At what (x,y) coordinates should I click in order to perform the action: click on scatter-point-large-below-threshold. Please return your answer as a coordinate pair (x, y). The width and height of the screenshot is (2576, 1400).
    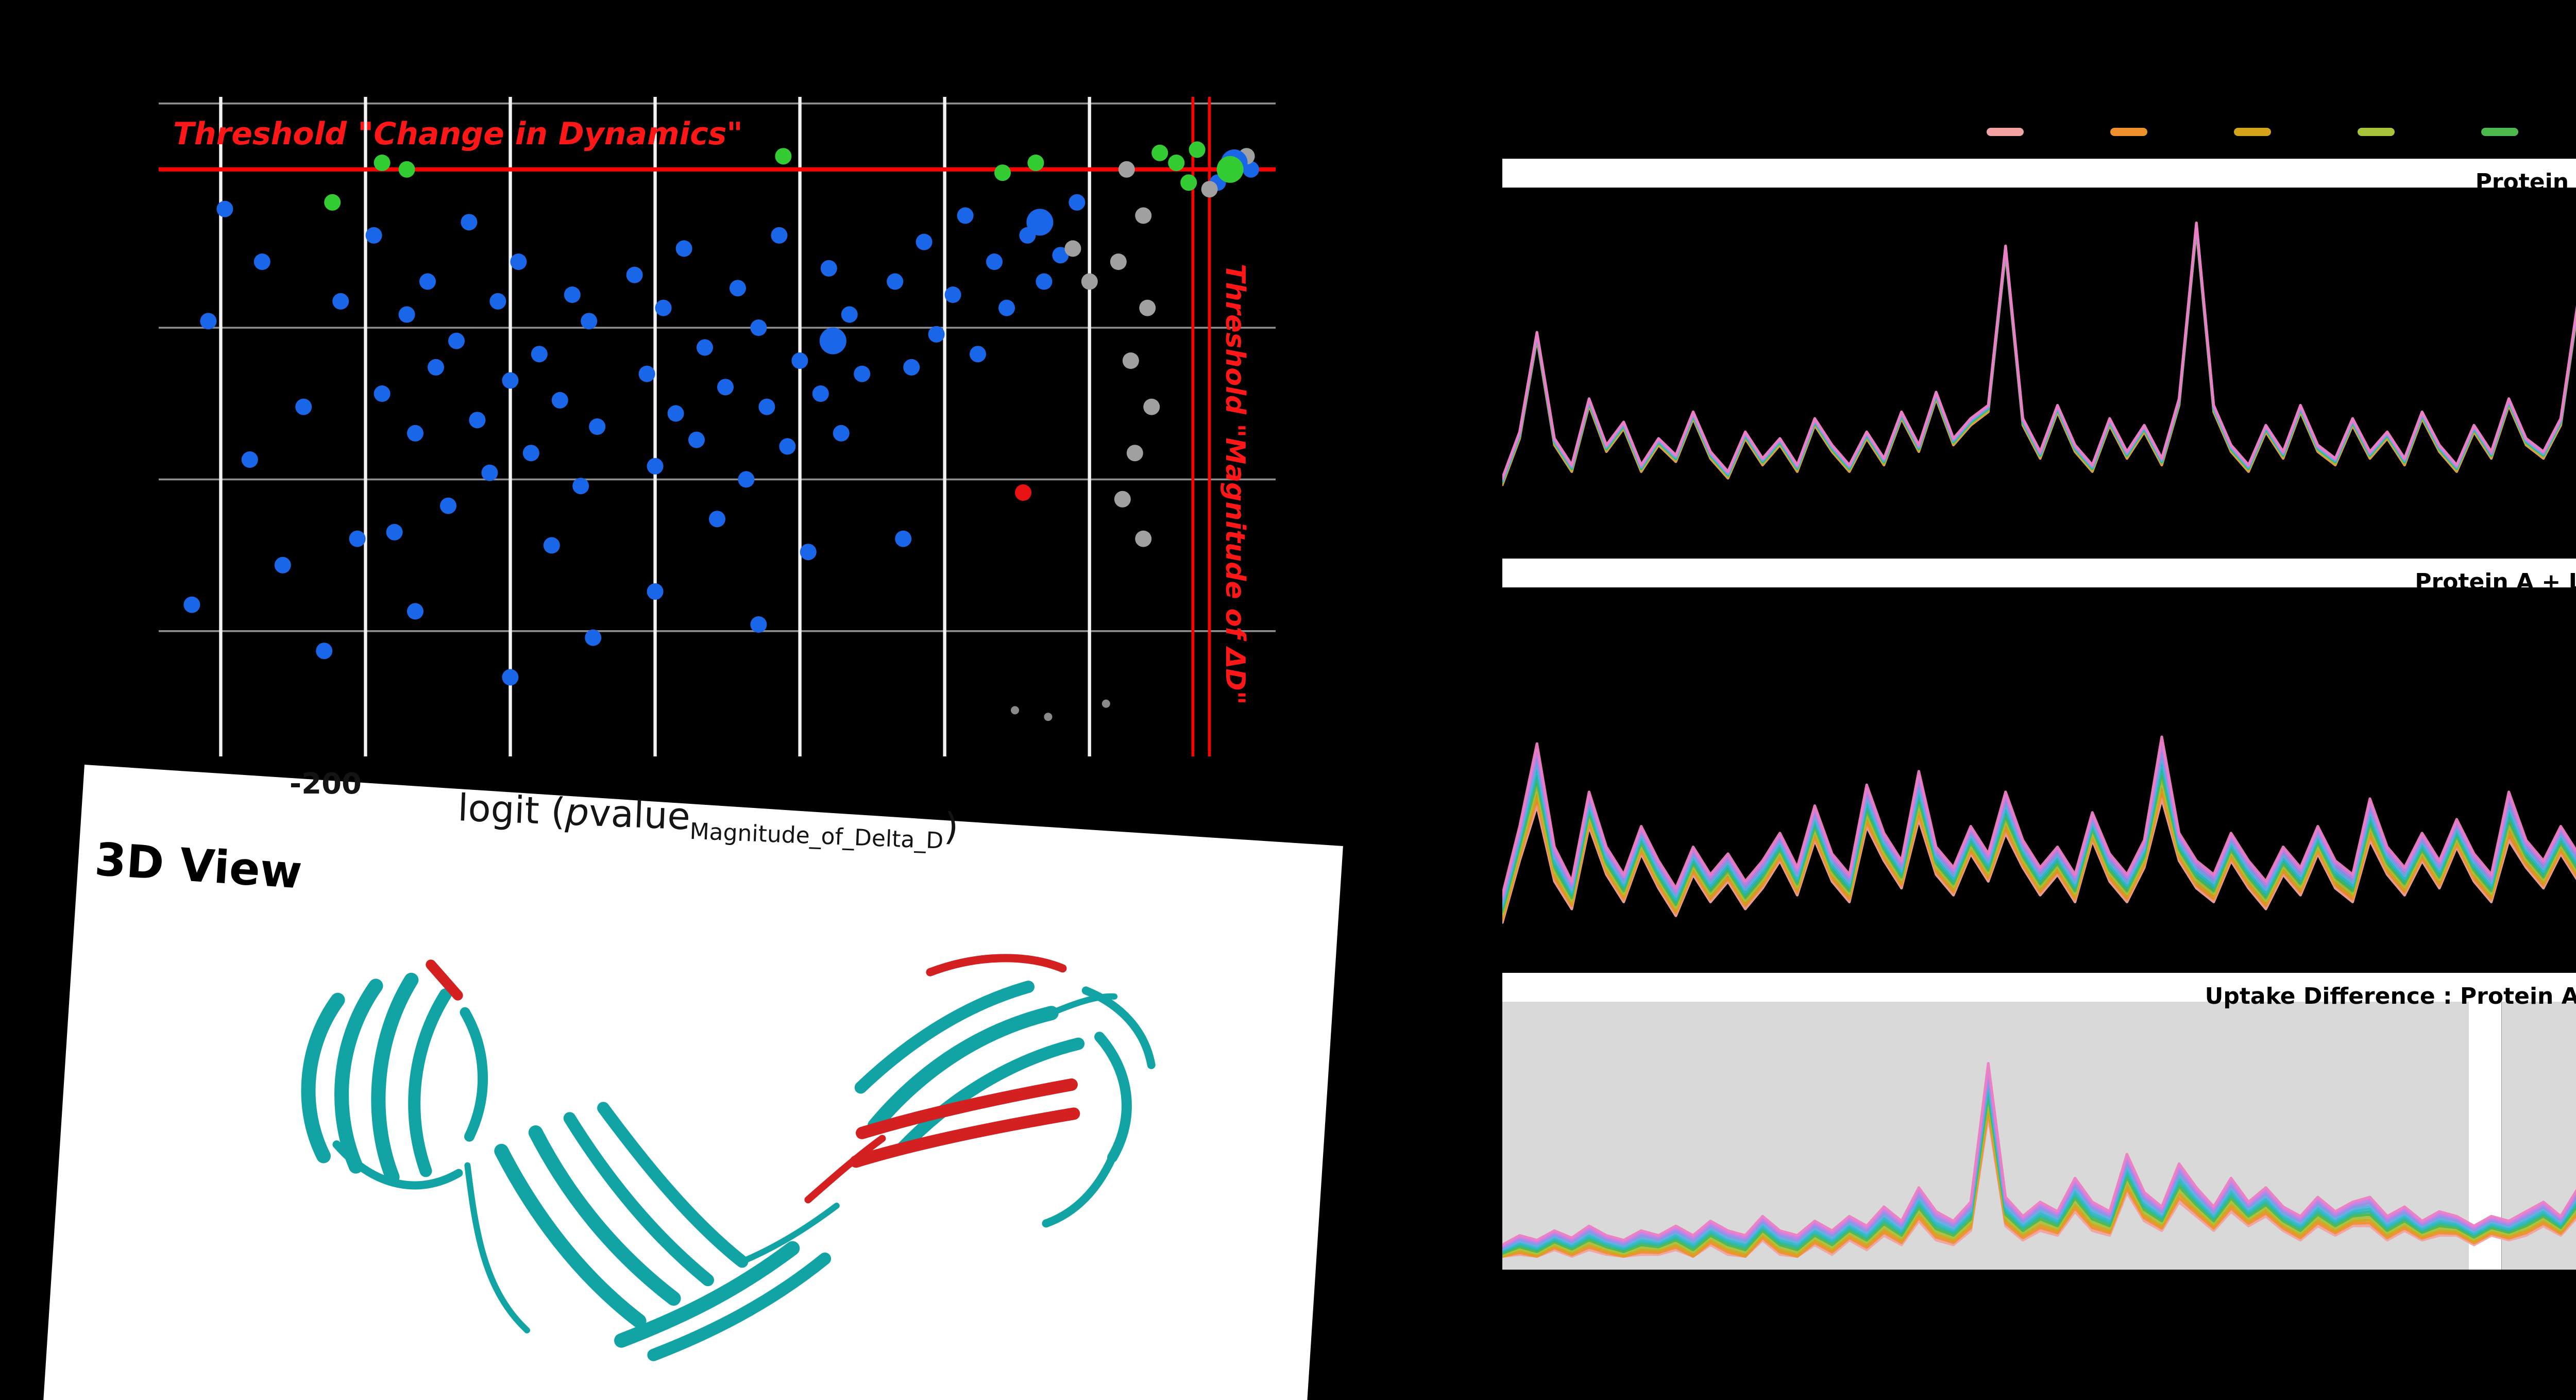
    Looking at the image, I should click on (832, 341).